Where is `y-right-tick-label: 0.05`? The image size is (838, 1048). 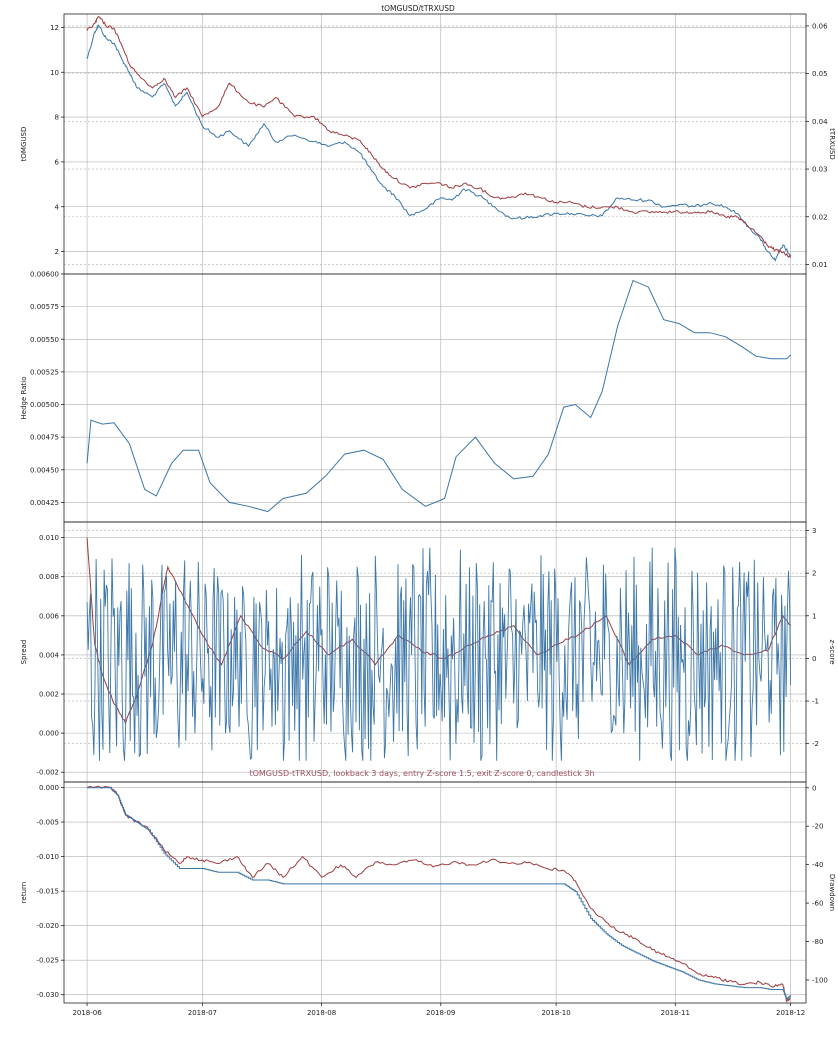
y-right-tick-label: 0.05 is located at coordinates (820, 74).